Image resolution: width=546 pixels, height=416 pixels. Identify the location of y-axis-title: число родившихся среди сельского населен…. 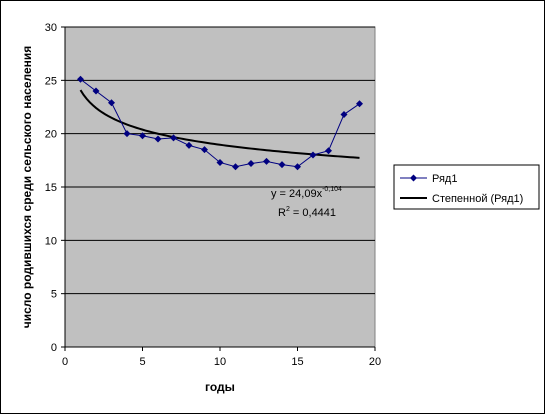
(27, 187).